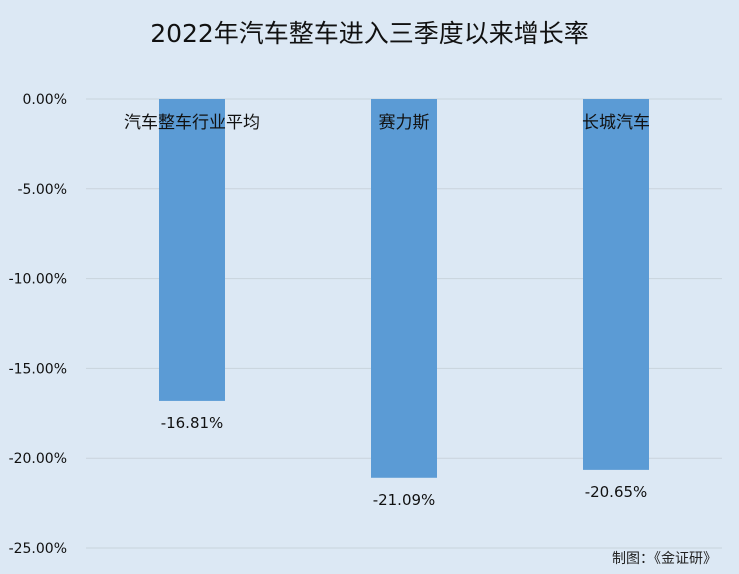 This screenshot has height=574, width=739. Describe the element at coordinates (192, 123) in the screenshot. I see `category-label: 汽车整车行业平均` at that location.